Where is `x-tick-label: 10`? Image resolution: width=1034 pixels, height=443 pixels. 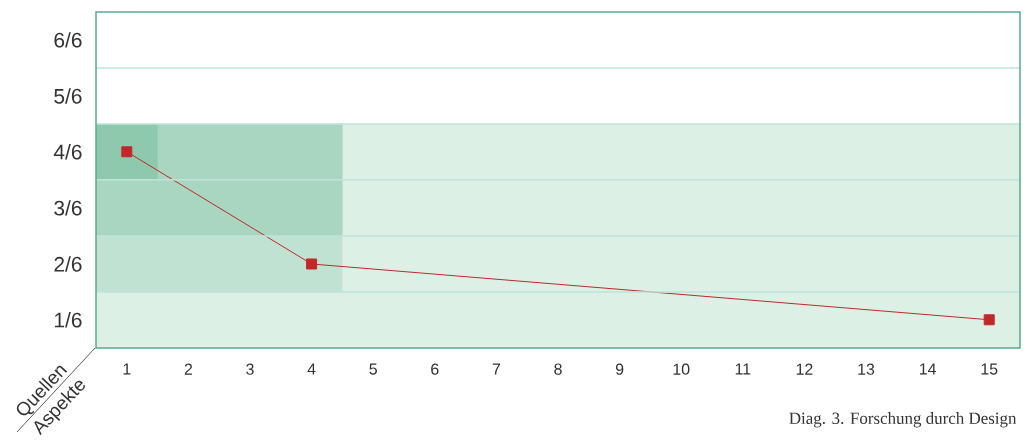
x-tick-label: 10 is located at coordinates (681, 369).